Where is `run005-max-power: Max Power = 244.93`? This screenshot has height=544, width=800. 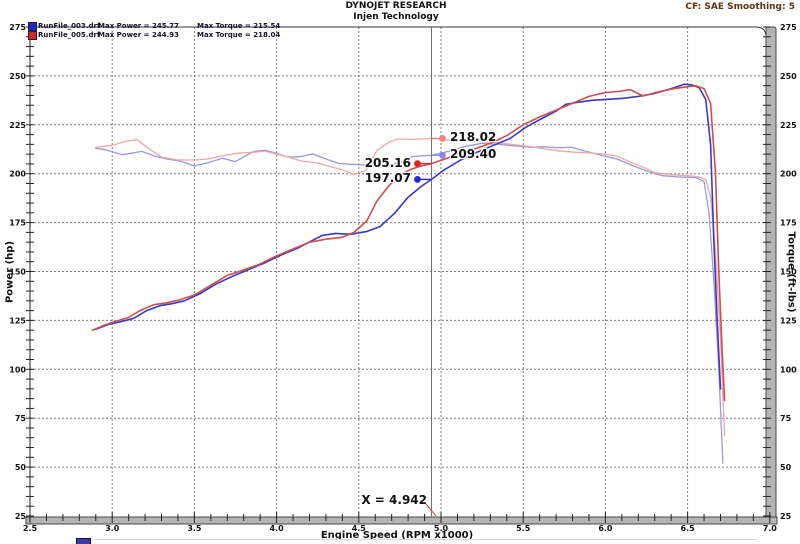 run005-max-power: Max Power = 244.93 is located at coordinates (138, 35).